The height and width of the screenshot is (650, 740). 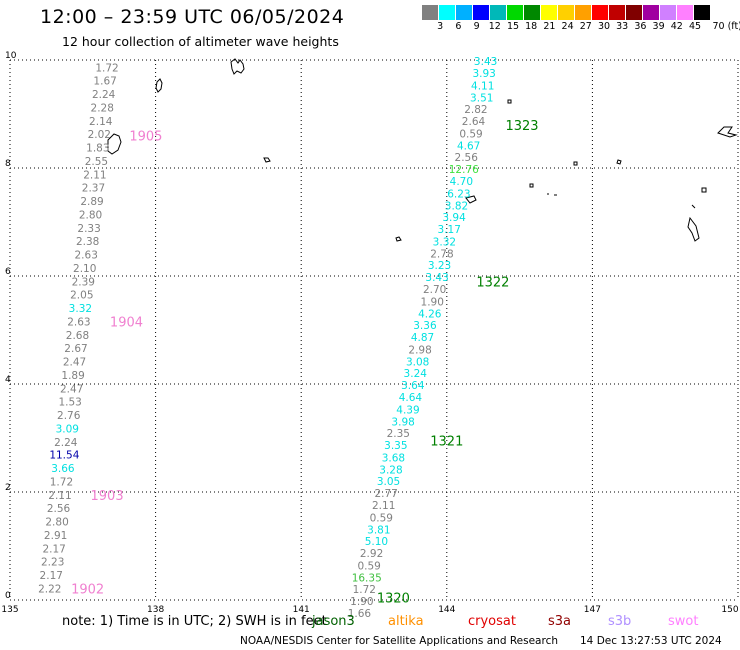 I want to click on satellite-legend-swot: swot, so click(x=683, y=621).